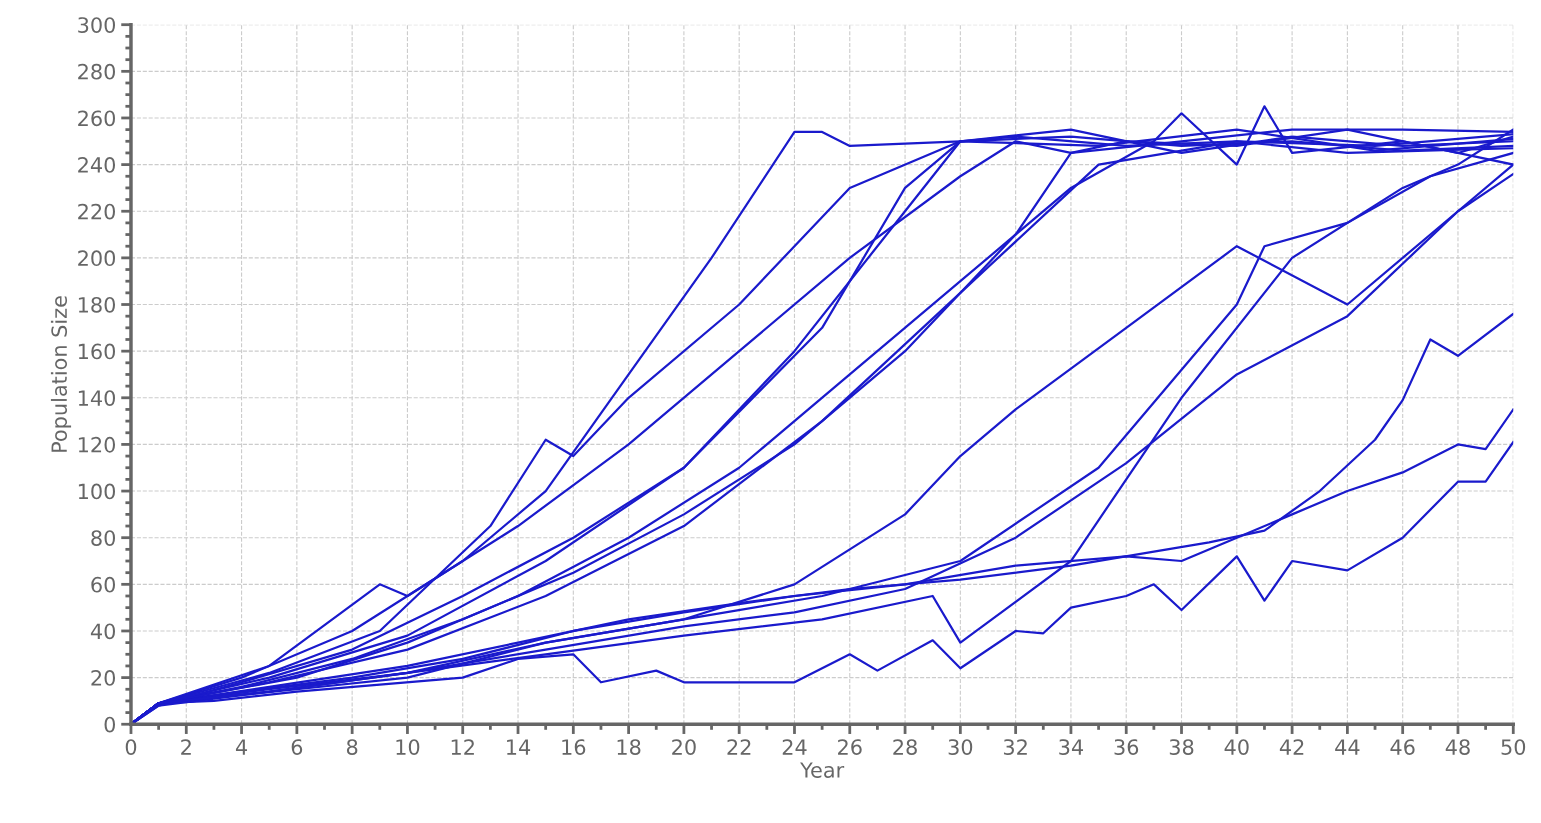 This screenshot has height=823, width=1541. What do you see at coordinates (462, 747) in the screenshot?
I see `x-tick-label: 12` at bounding box center [462, 747].